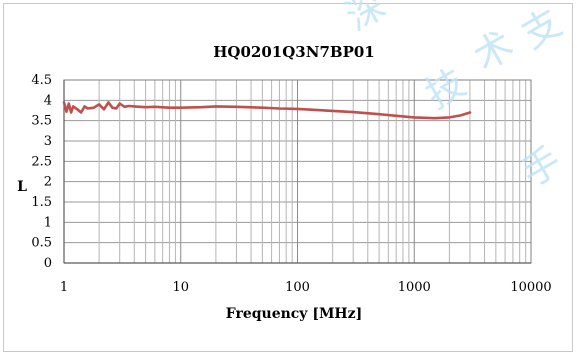  What do you see at coordinates (48, 222) in the screenshot?
I see `y-tick-label: 1` at bounding box center [48, 222].